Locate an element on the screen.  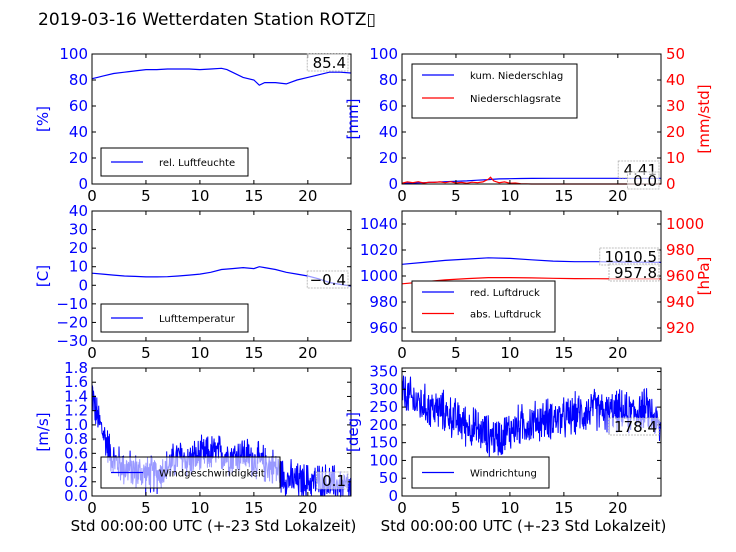
y-tick-label-right: 1000 is located at coordinates (685, 224).